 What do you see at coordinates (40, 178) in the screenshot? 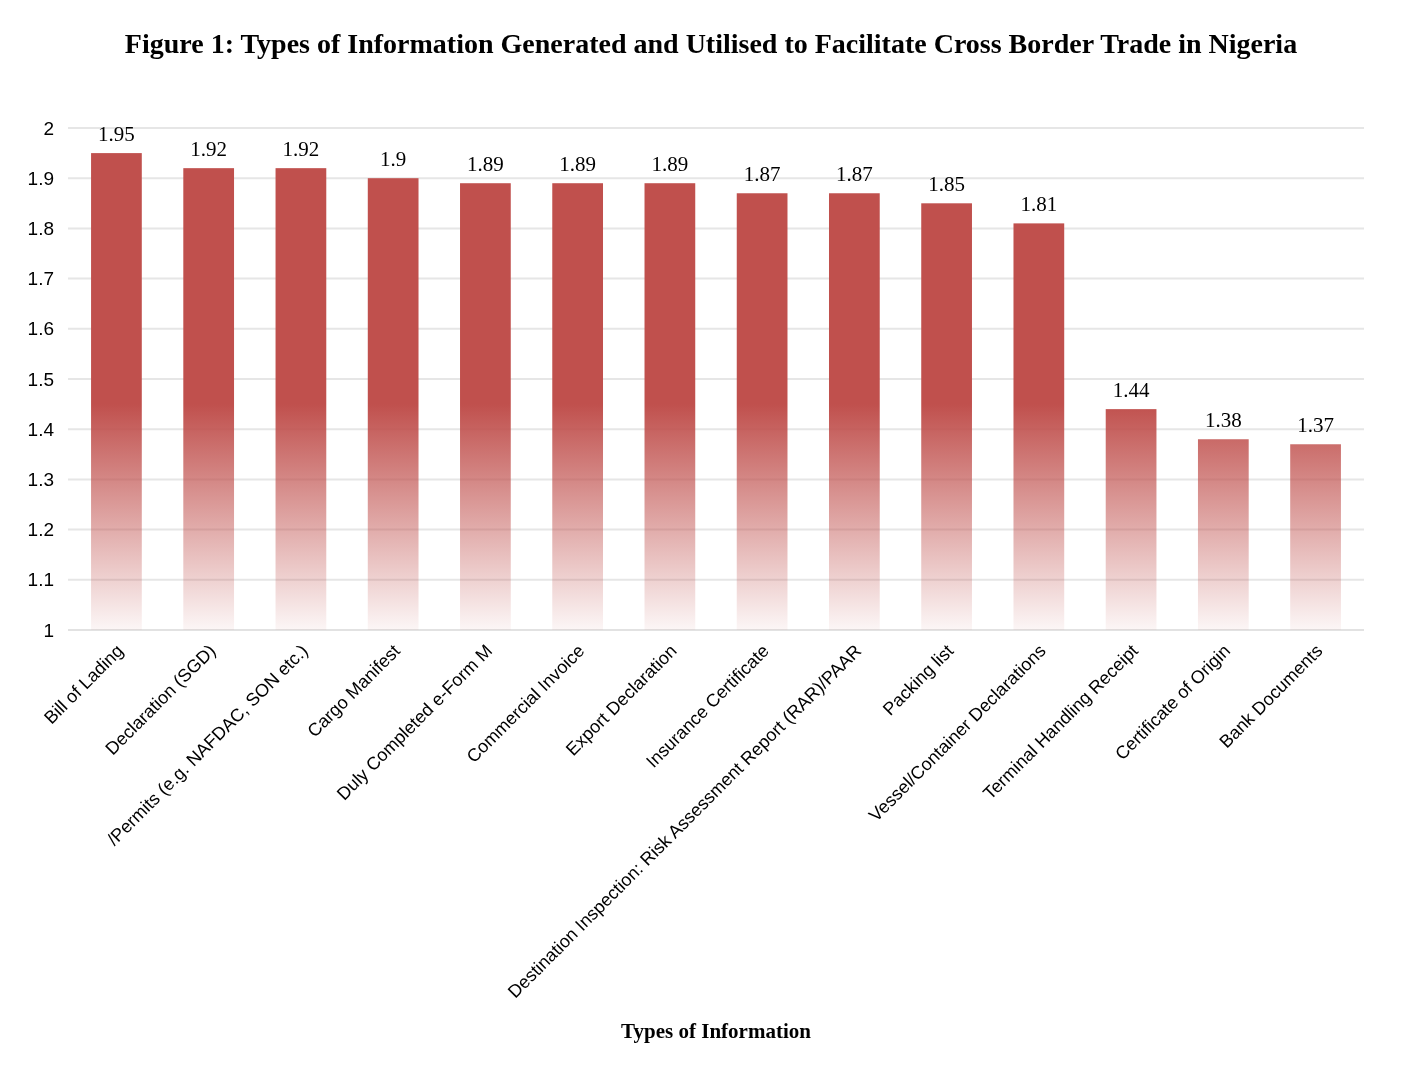
I see `y-tick-label: 1.9` at bounding box center [40, 178].